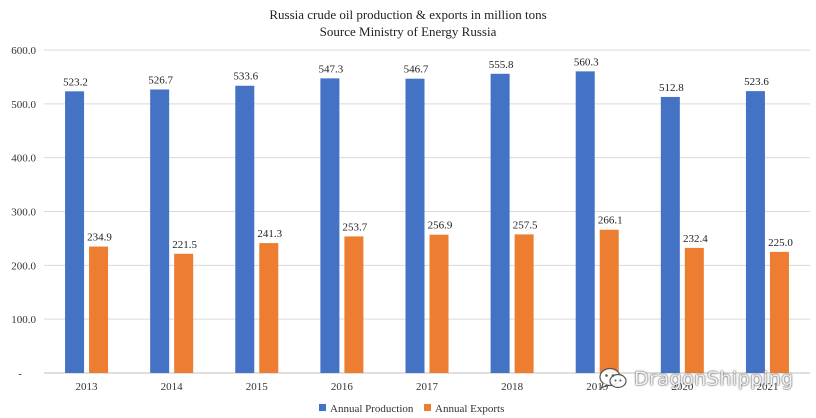  Describe the element at coordinates (501, 65) in the screenshot. I see `data-label-production-2018: 555.8` at that location.